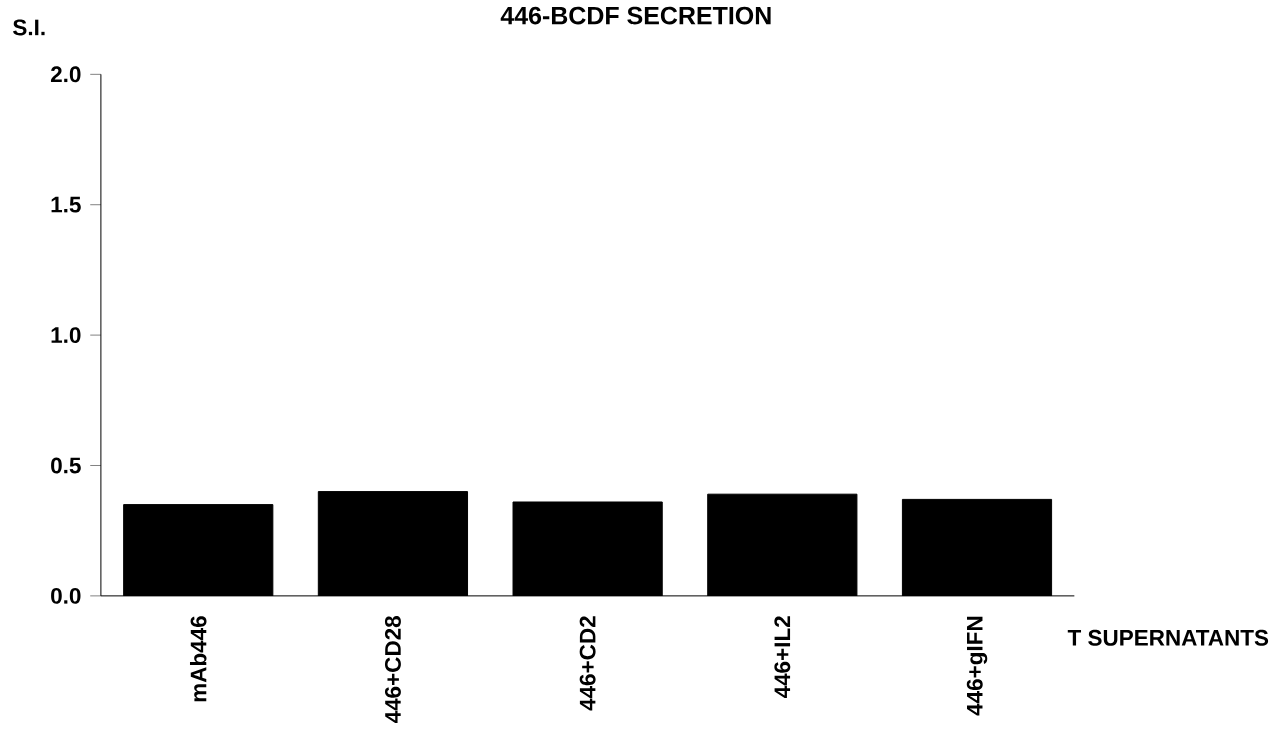  Describe the element at coordinates (977, 666) in the screenshot. I see `x-tick-label: 446+gIFN` at that location.